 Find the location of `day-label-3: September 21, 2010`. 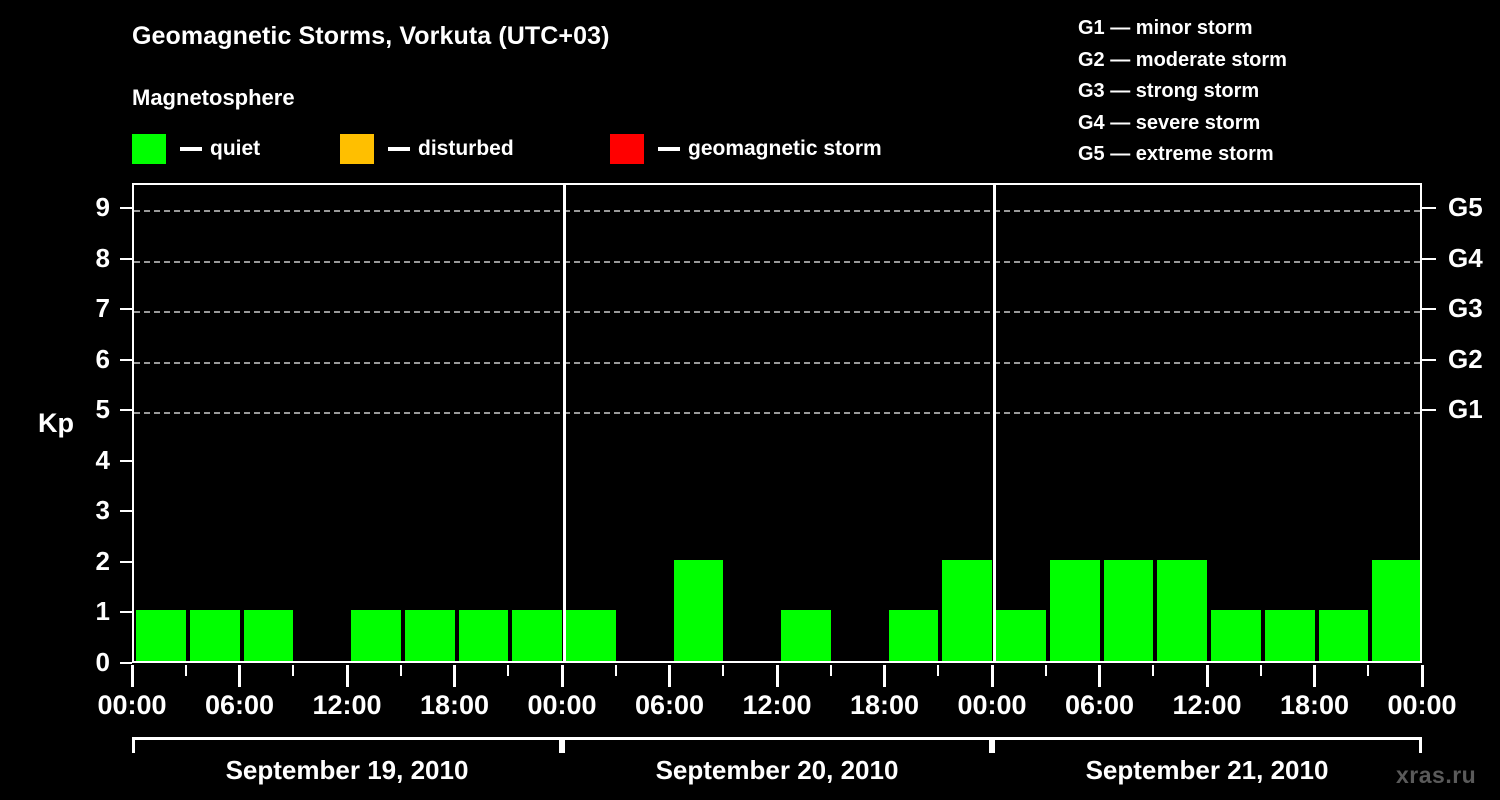

day-label-3: September 21, 2010 is located at coordinates (1207, 770).